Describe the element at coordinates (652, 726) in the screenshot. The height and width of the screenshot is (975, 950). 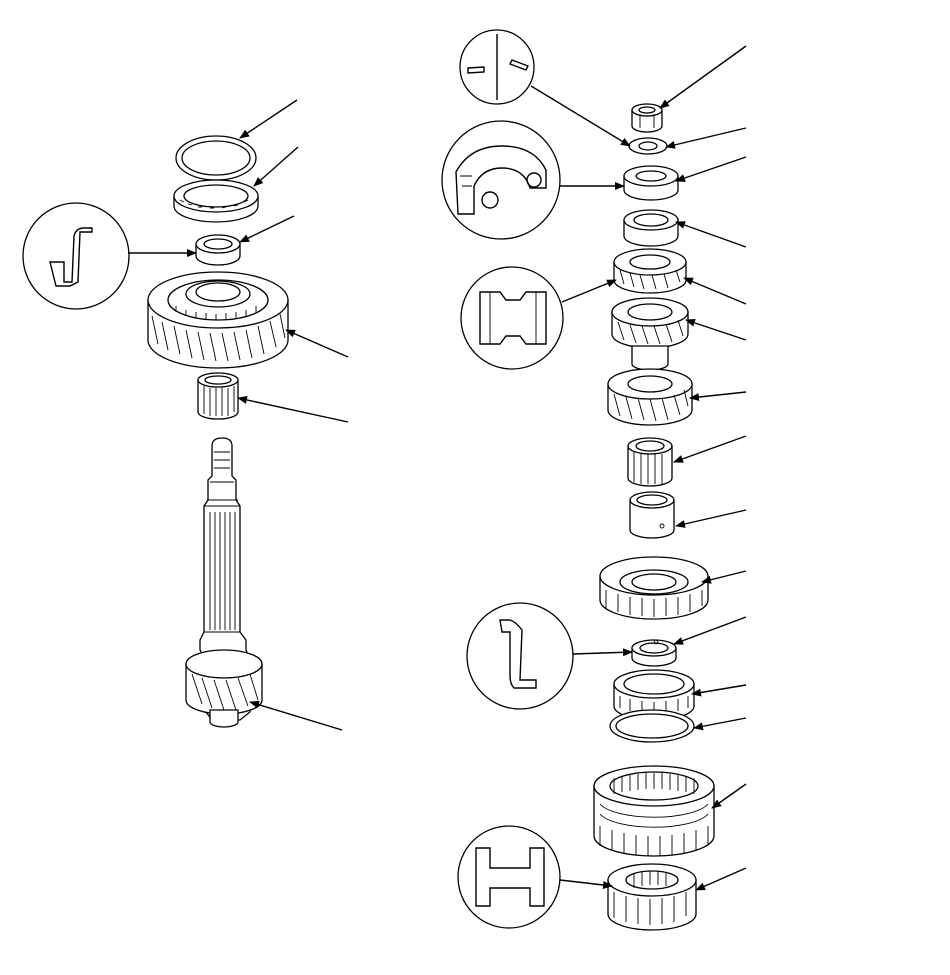
I see `countershaft-spring-ring-part` at that location.